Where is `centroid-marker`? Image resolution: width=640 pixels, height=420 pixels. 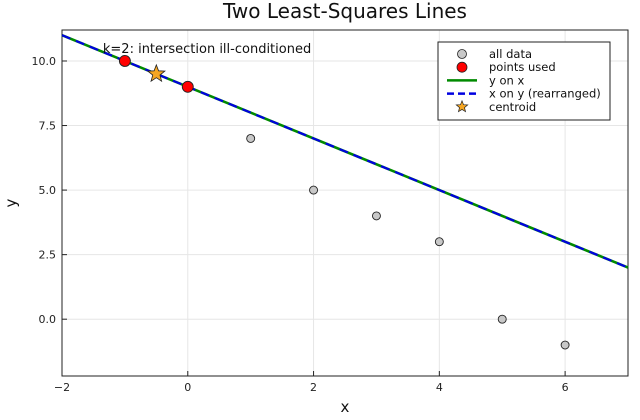
centroid-marker is located at coordinates (156, 73).